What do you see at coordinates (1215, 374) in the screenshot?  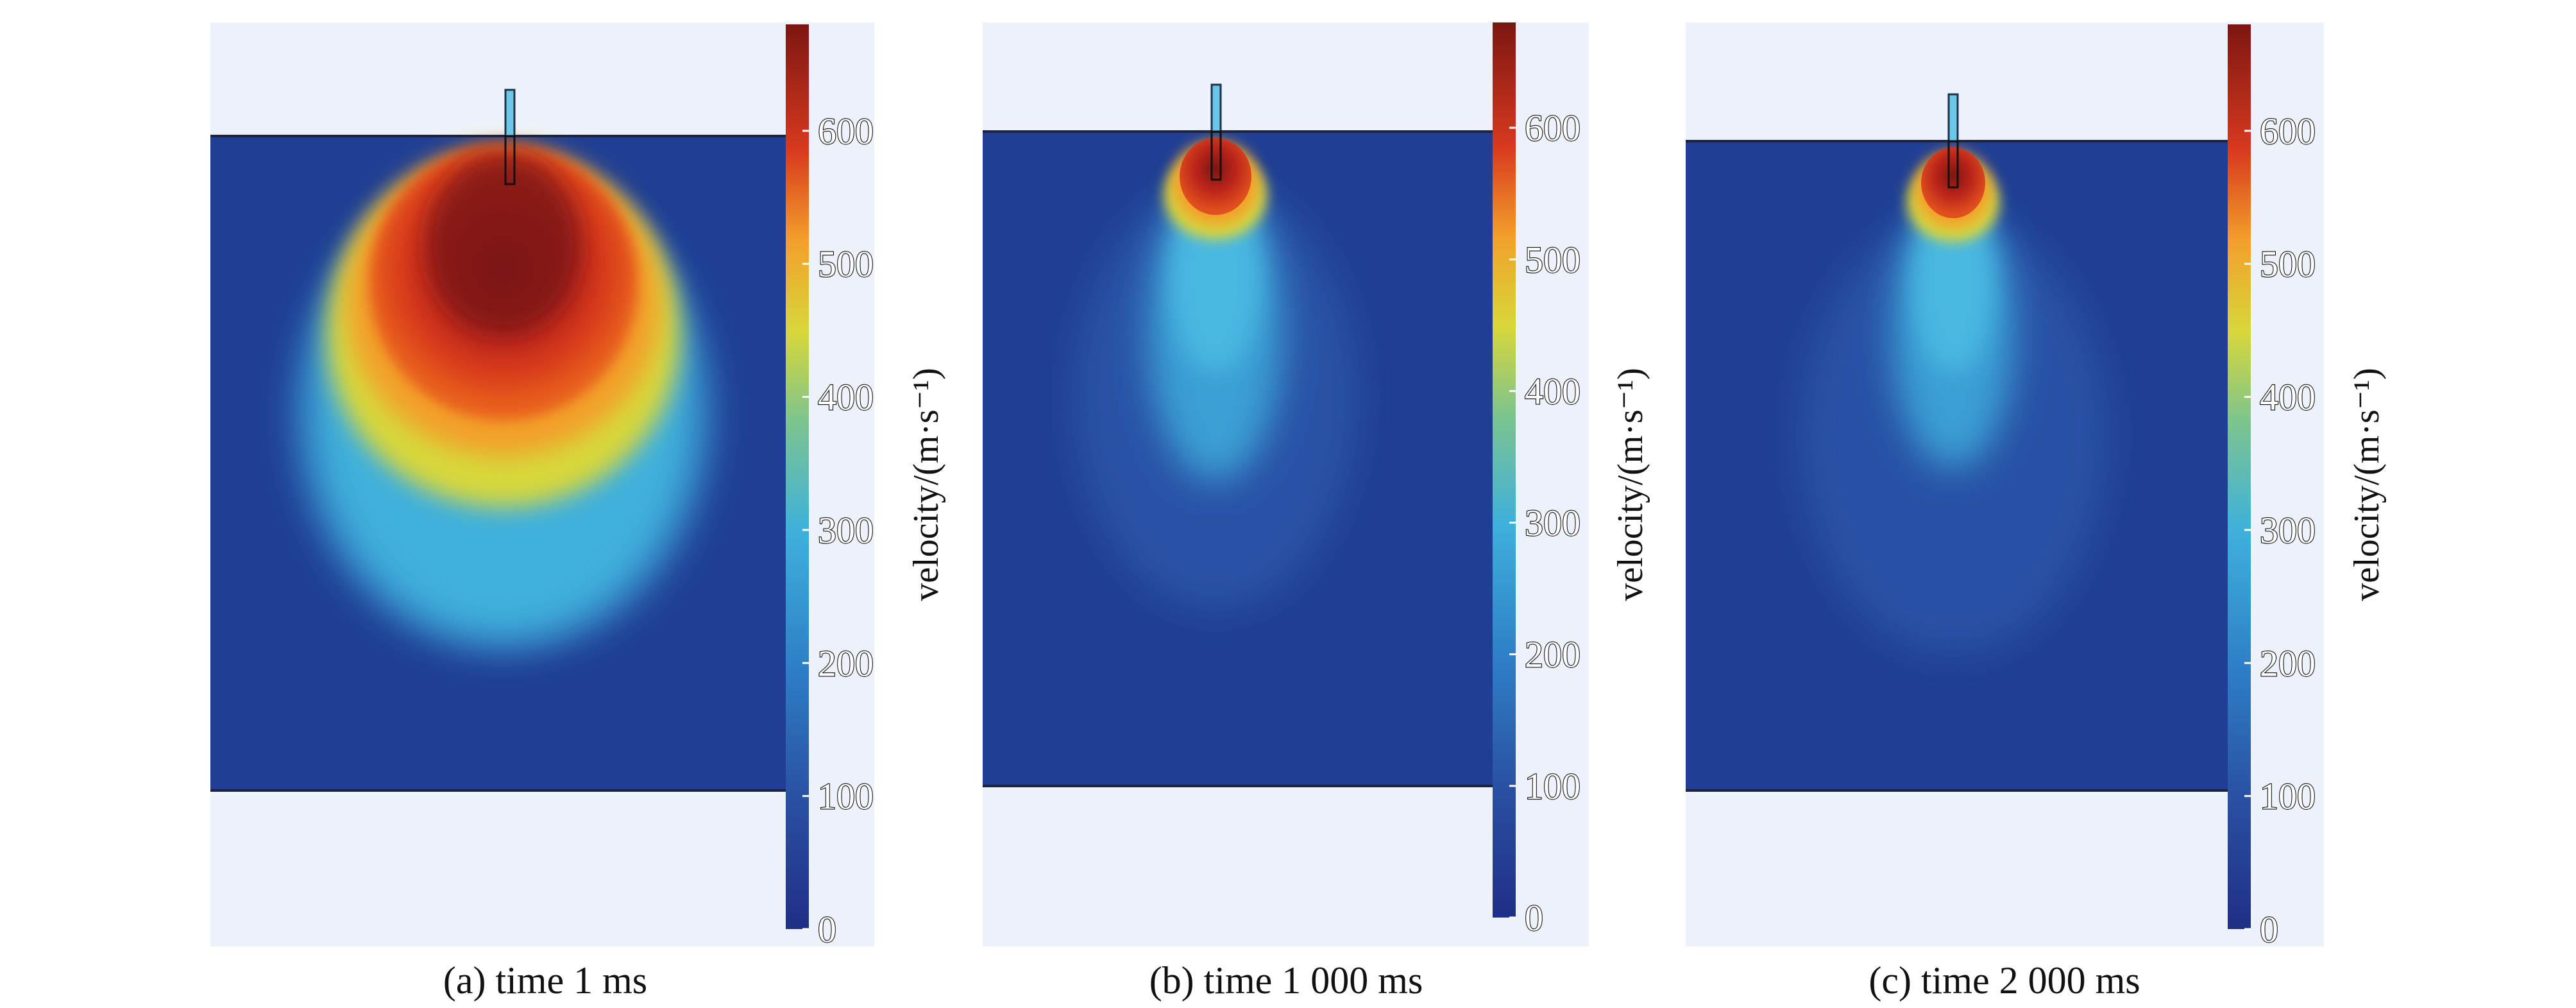 I see `panel-b-plume` at bounding box center [1215, 374].